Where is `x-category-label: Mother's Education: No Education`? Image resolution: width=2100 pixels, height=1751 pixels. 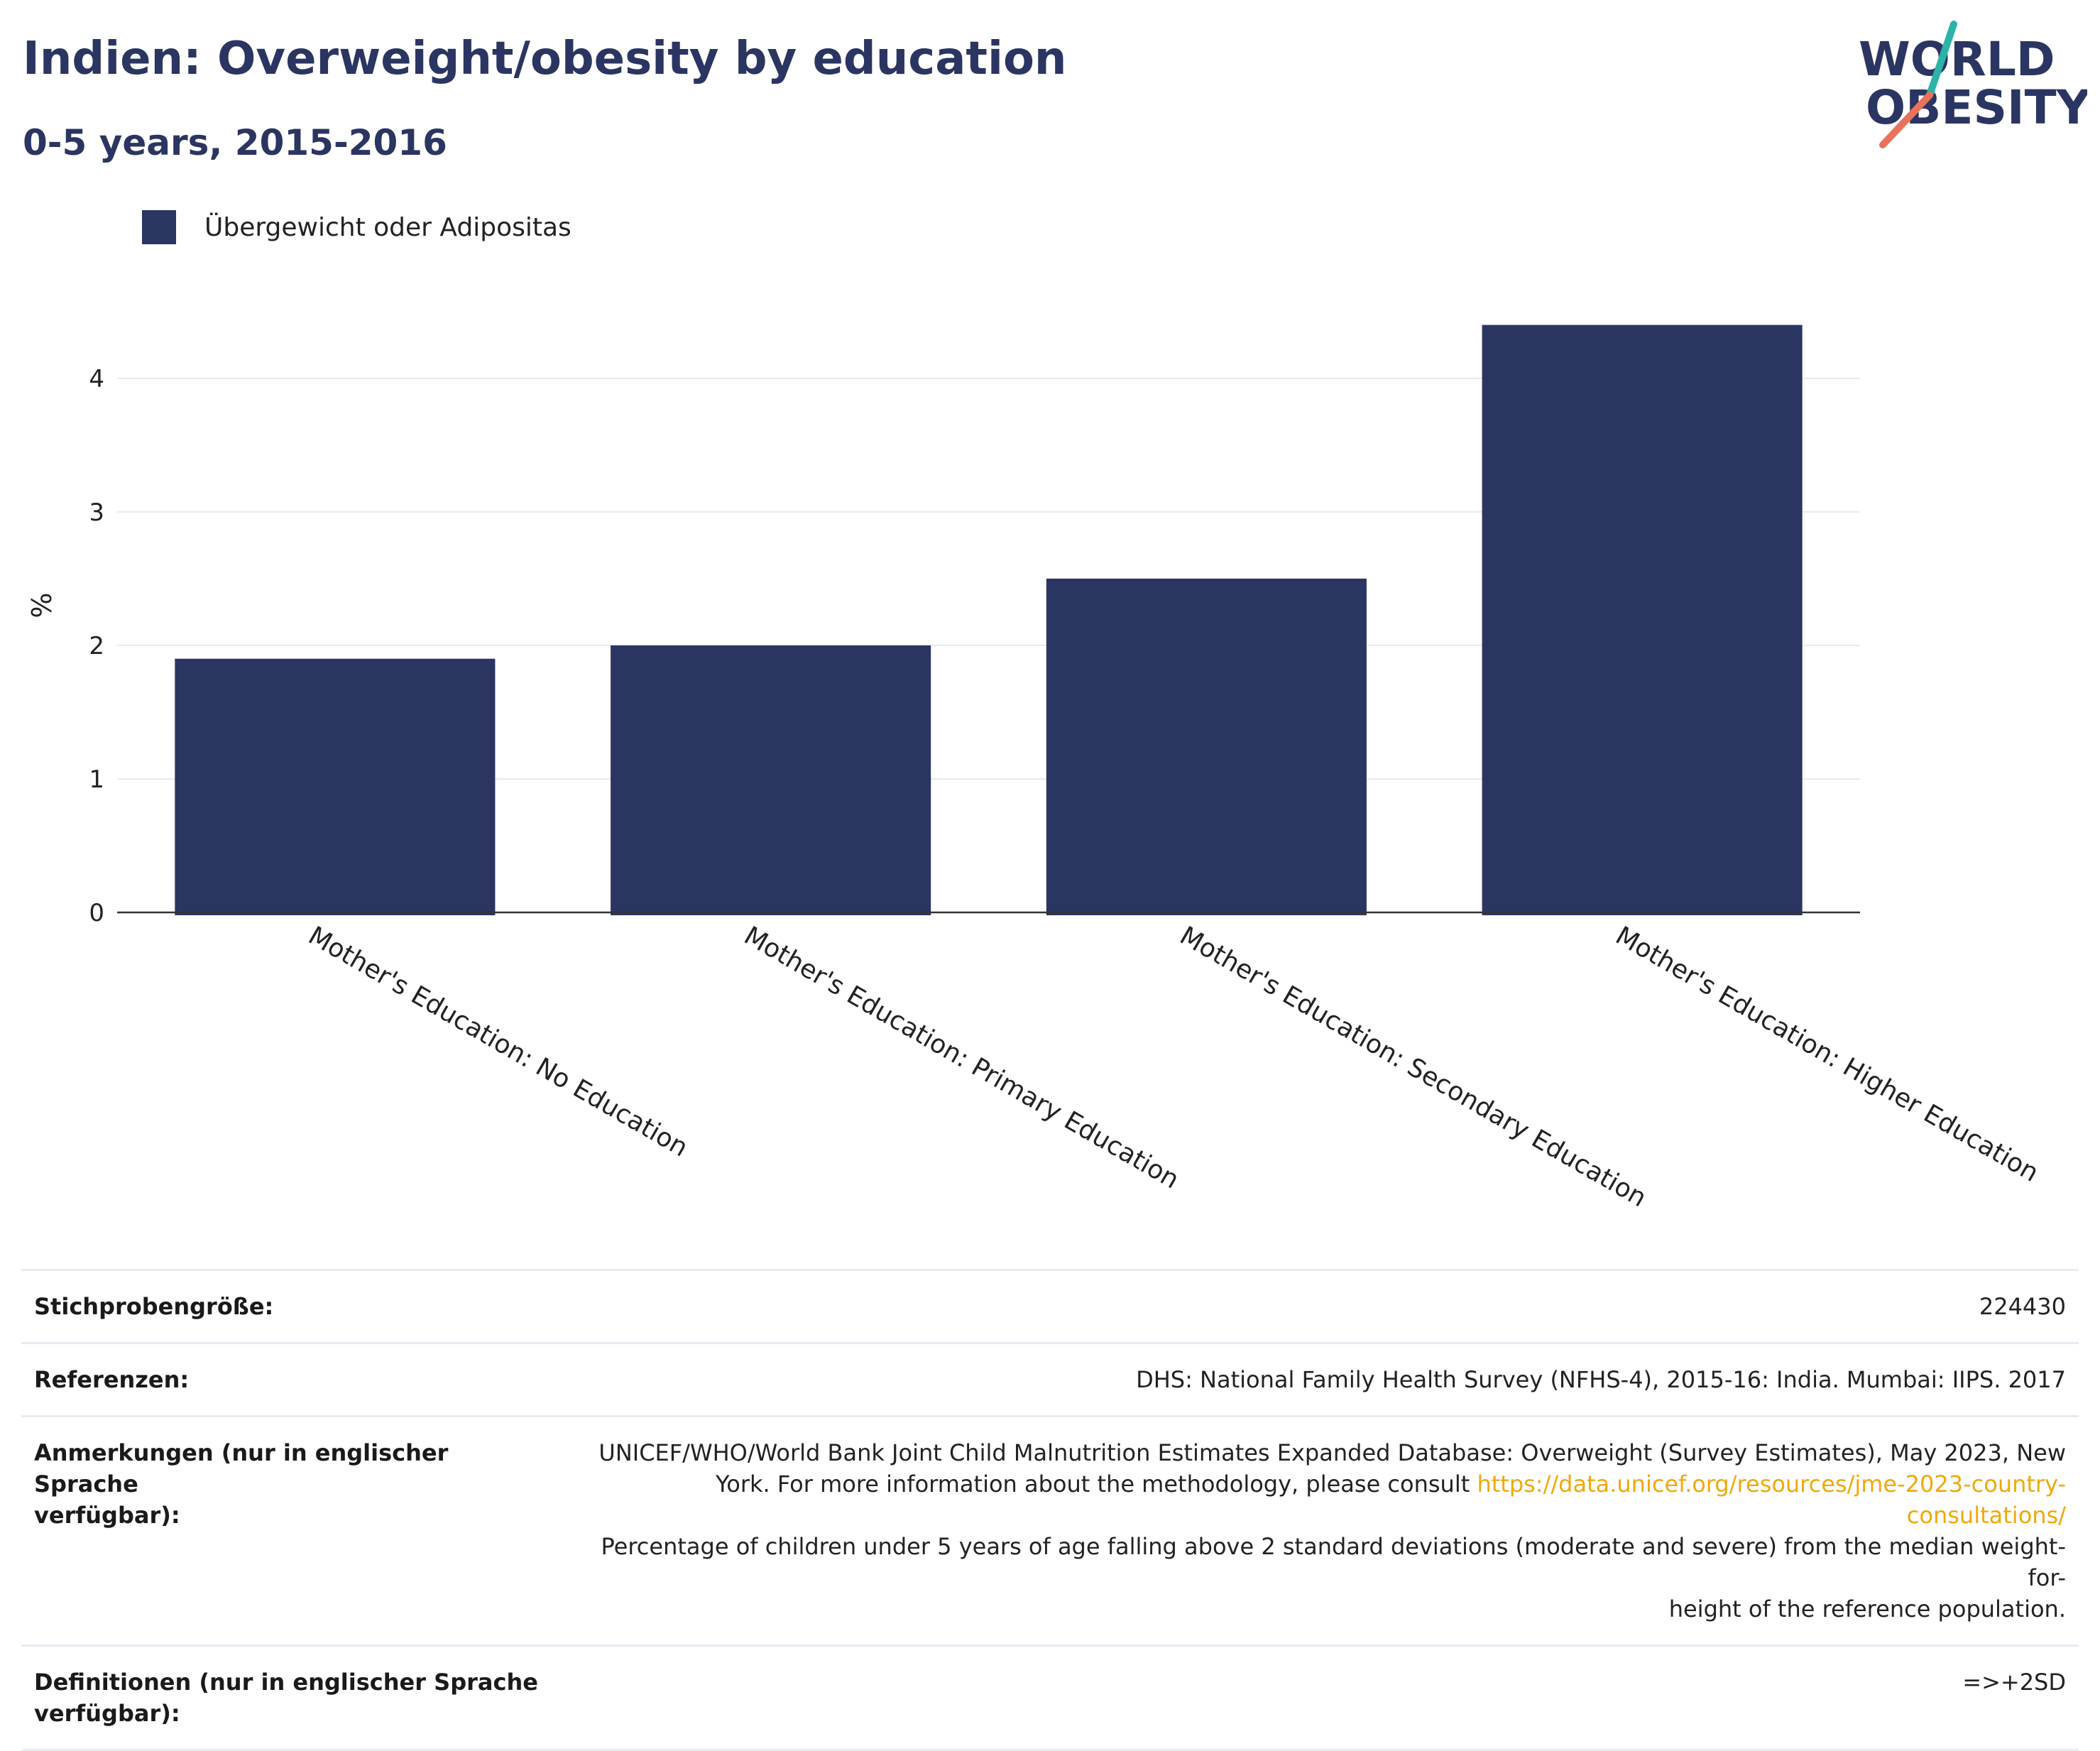
x-category-label: Mother's Education: No Education is located at coordinates (497, 1041).